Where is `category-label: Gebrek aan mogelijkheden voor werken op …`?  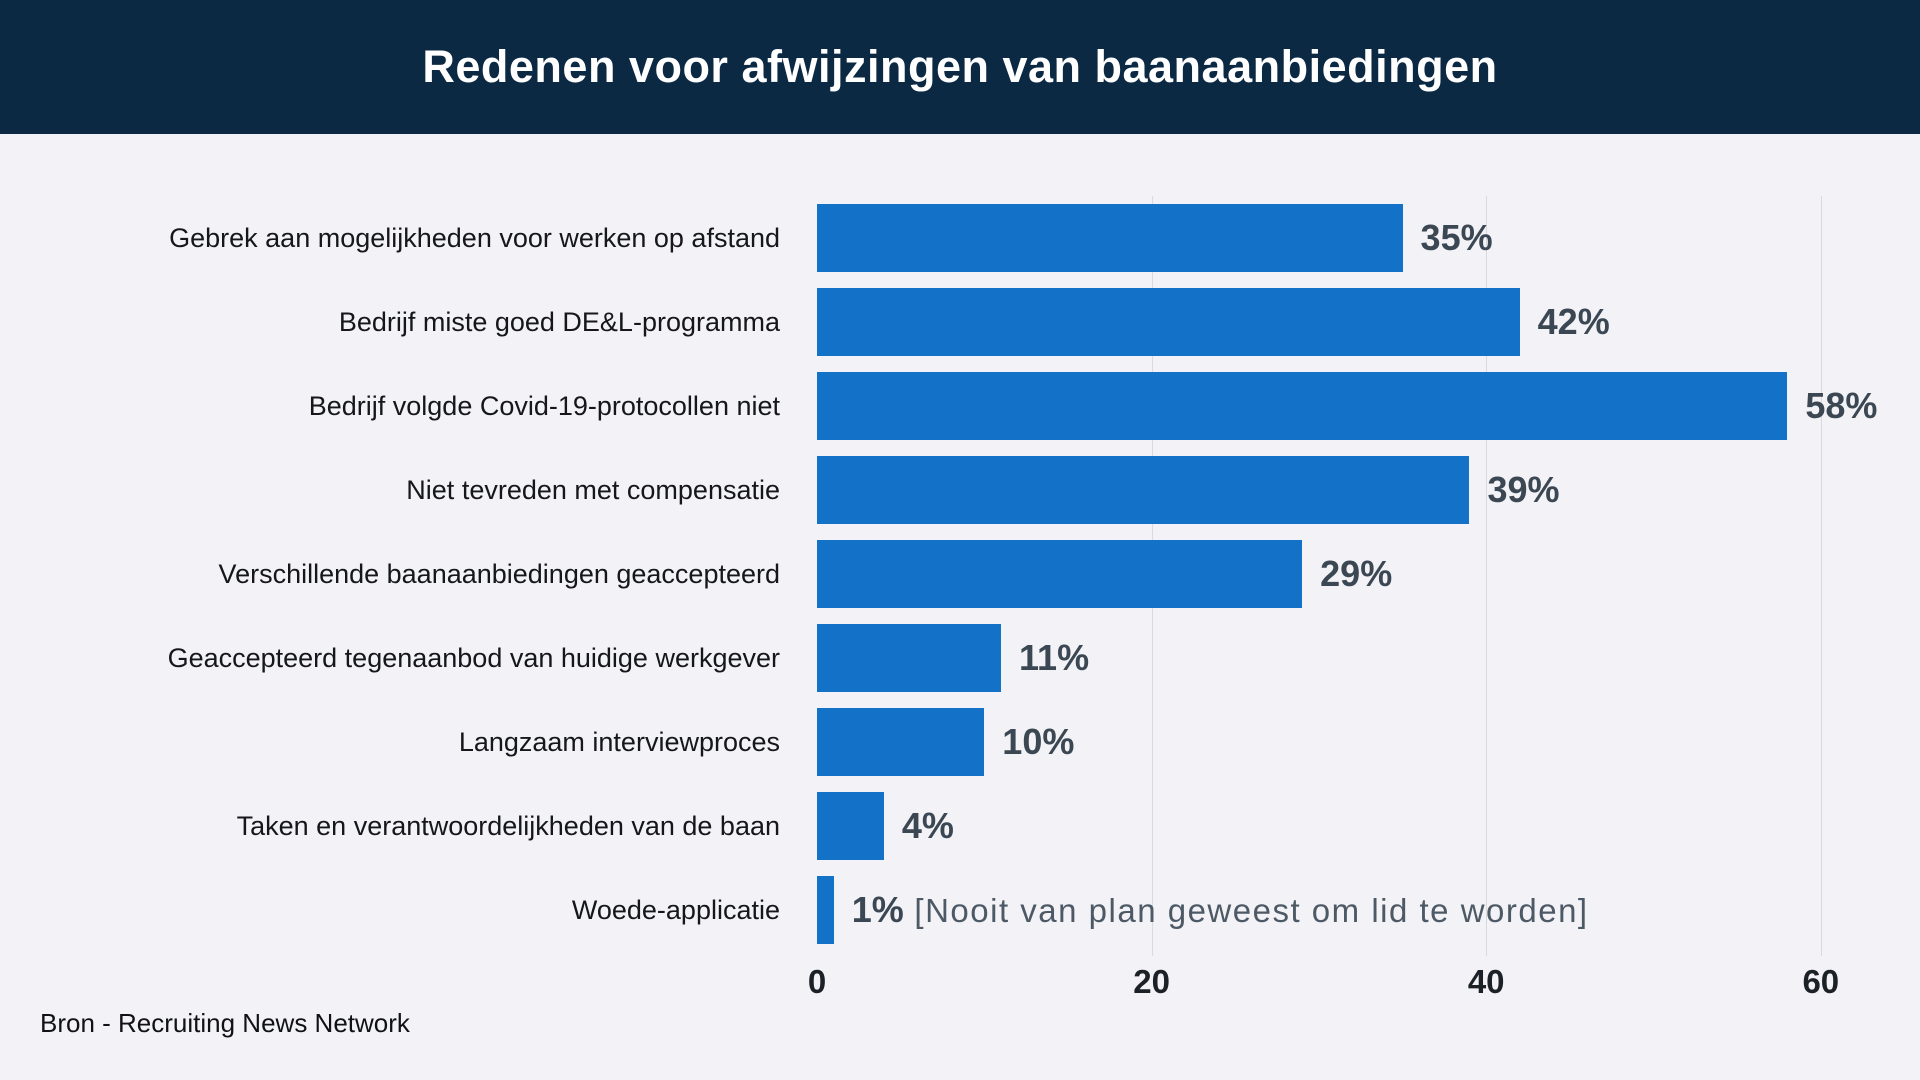 category-label: Gebrek aan mogelijkheden voor werken op … is located at coordinates (474, 237).